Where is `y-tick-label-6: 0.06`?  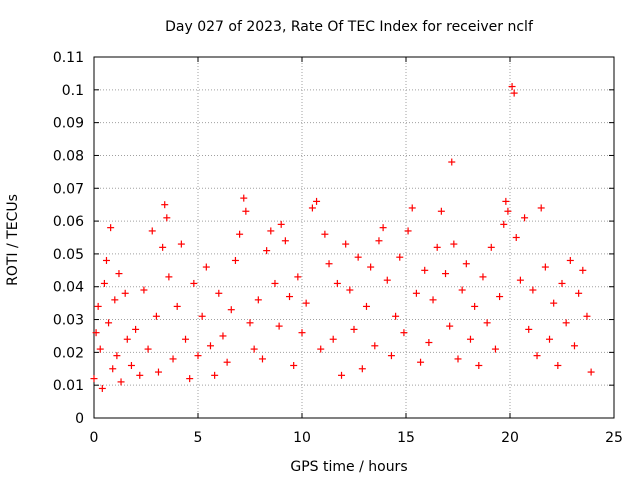 y-tick-label-6: 0.06 is located at coordinates (68, 222).